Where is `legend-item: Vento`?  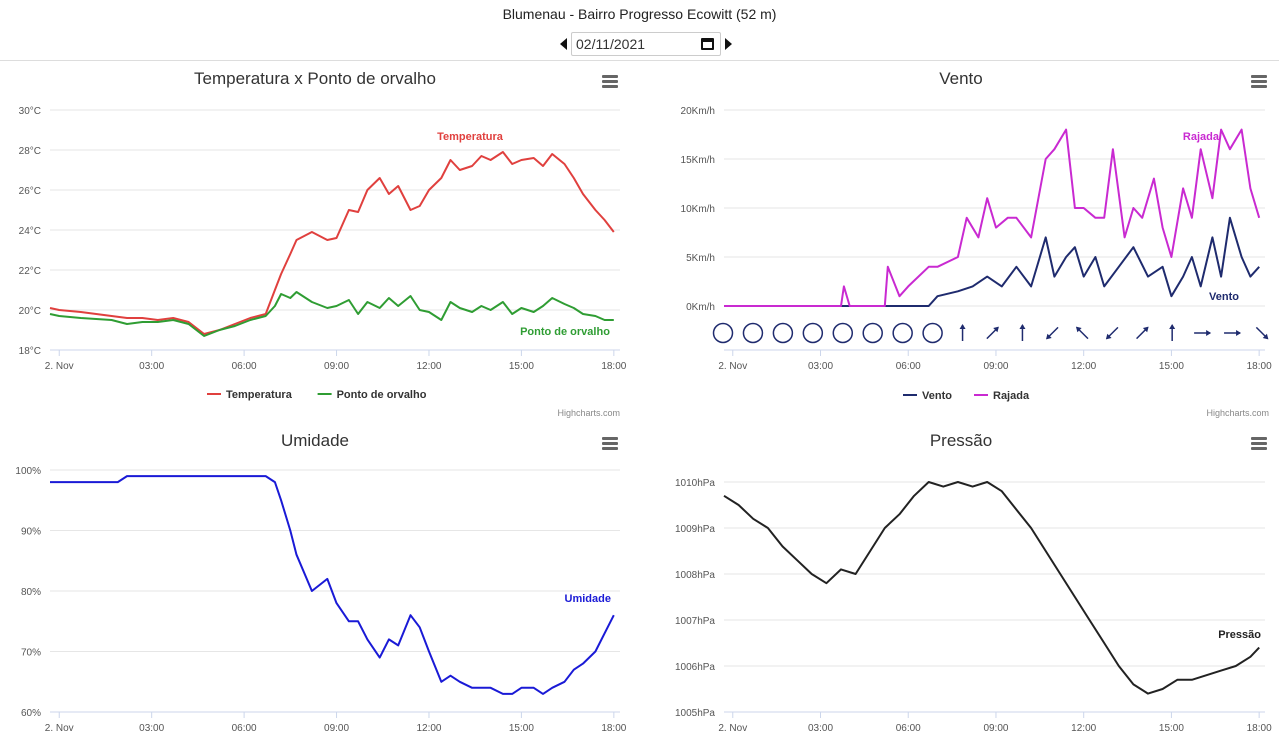 legend-item: Vento is located at coordinates (927, 396).